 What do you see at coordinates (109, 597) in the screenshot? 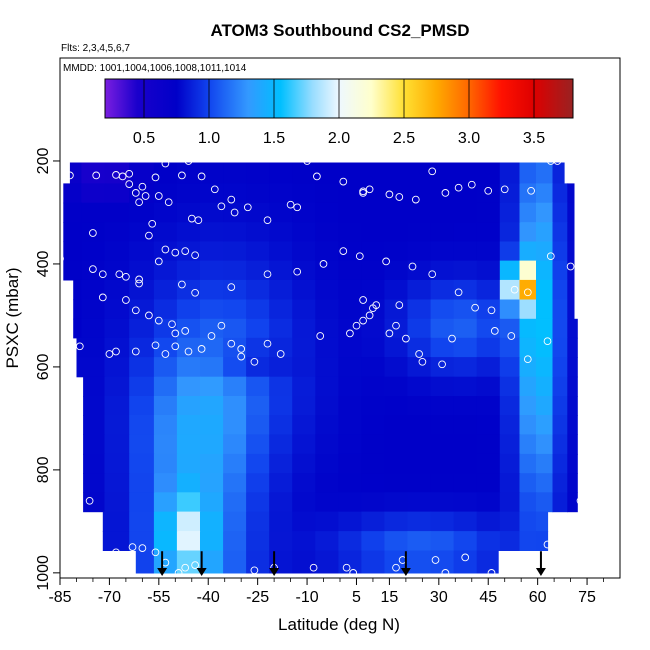
I see `x-tick-label: -70` at bounding box center [109, 597].